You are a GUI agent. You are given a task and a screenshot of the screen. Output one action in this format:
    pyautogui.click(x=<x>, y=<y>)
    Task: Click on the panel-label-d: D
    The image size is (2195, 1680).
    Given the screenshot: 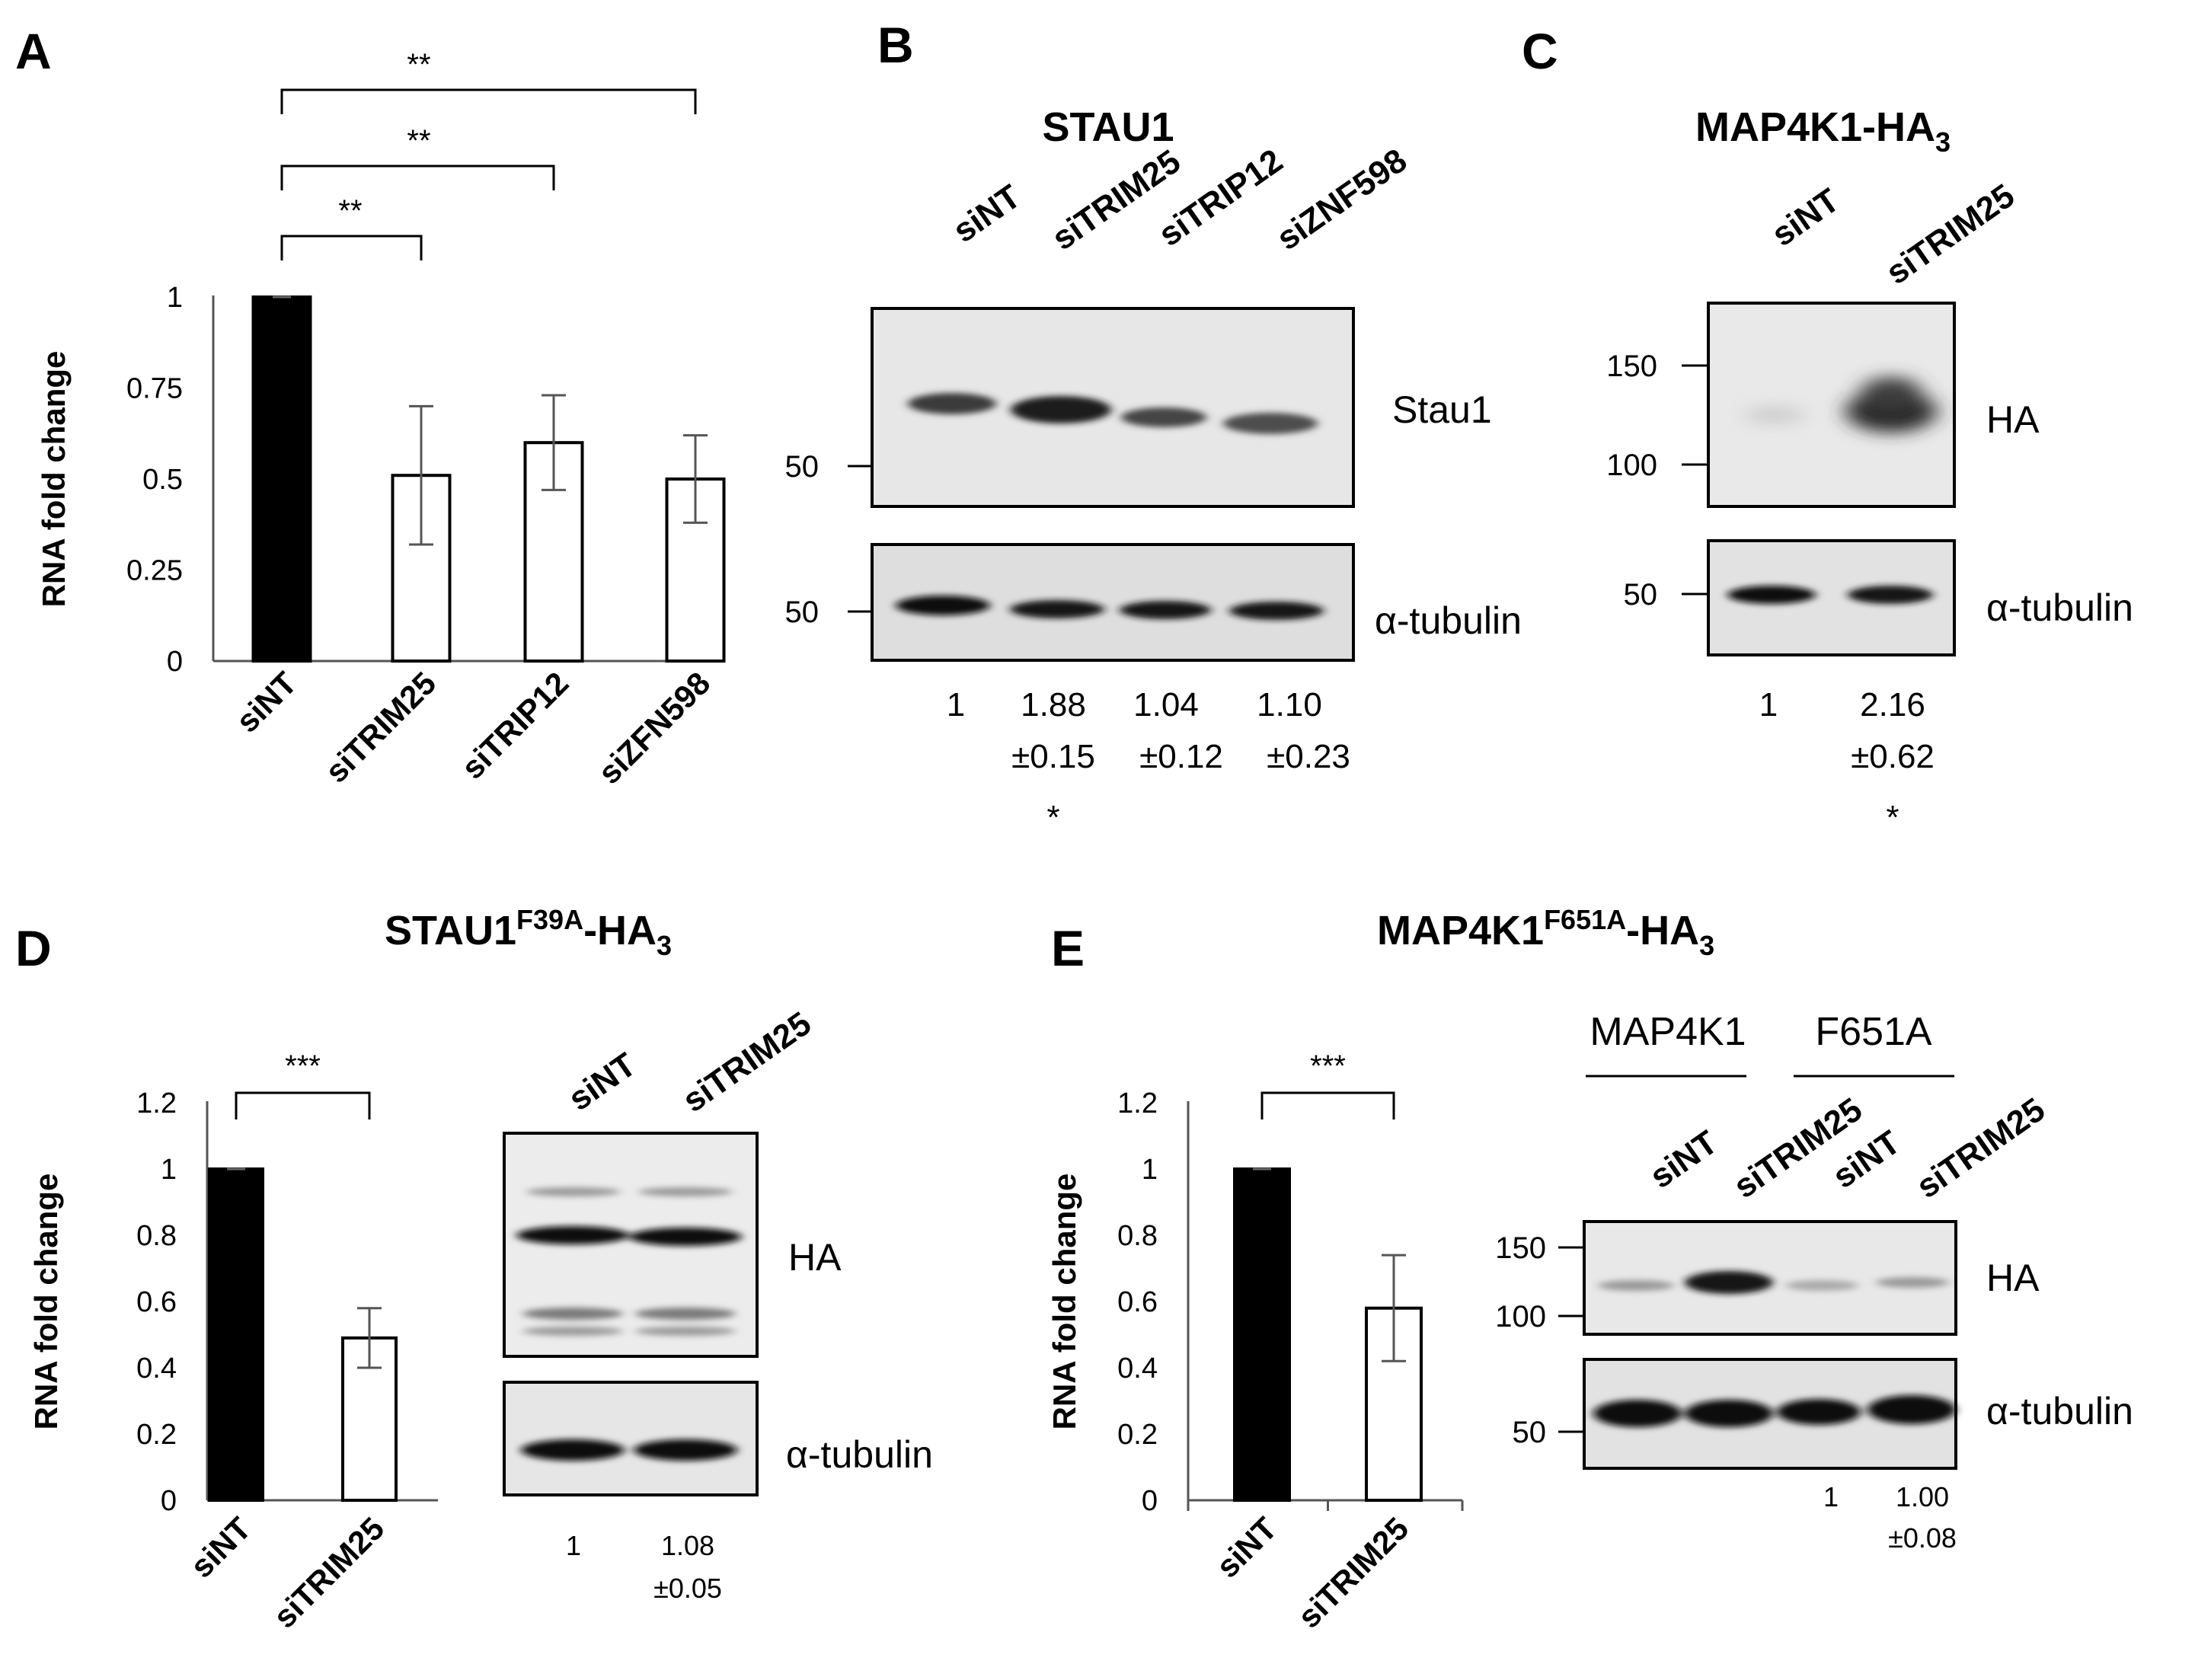 What is the action you would take?
    pyautogui.click(x=33, y=948)
    